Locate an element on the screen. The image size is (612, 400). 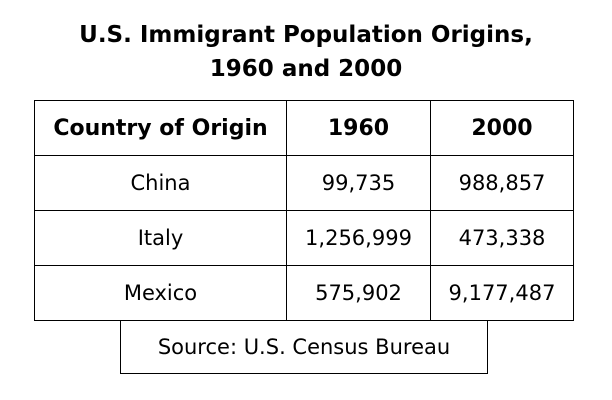
table-row: China 99,735 988,857 is located at coordinates (304, 183).